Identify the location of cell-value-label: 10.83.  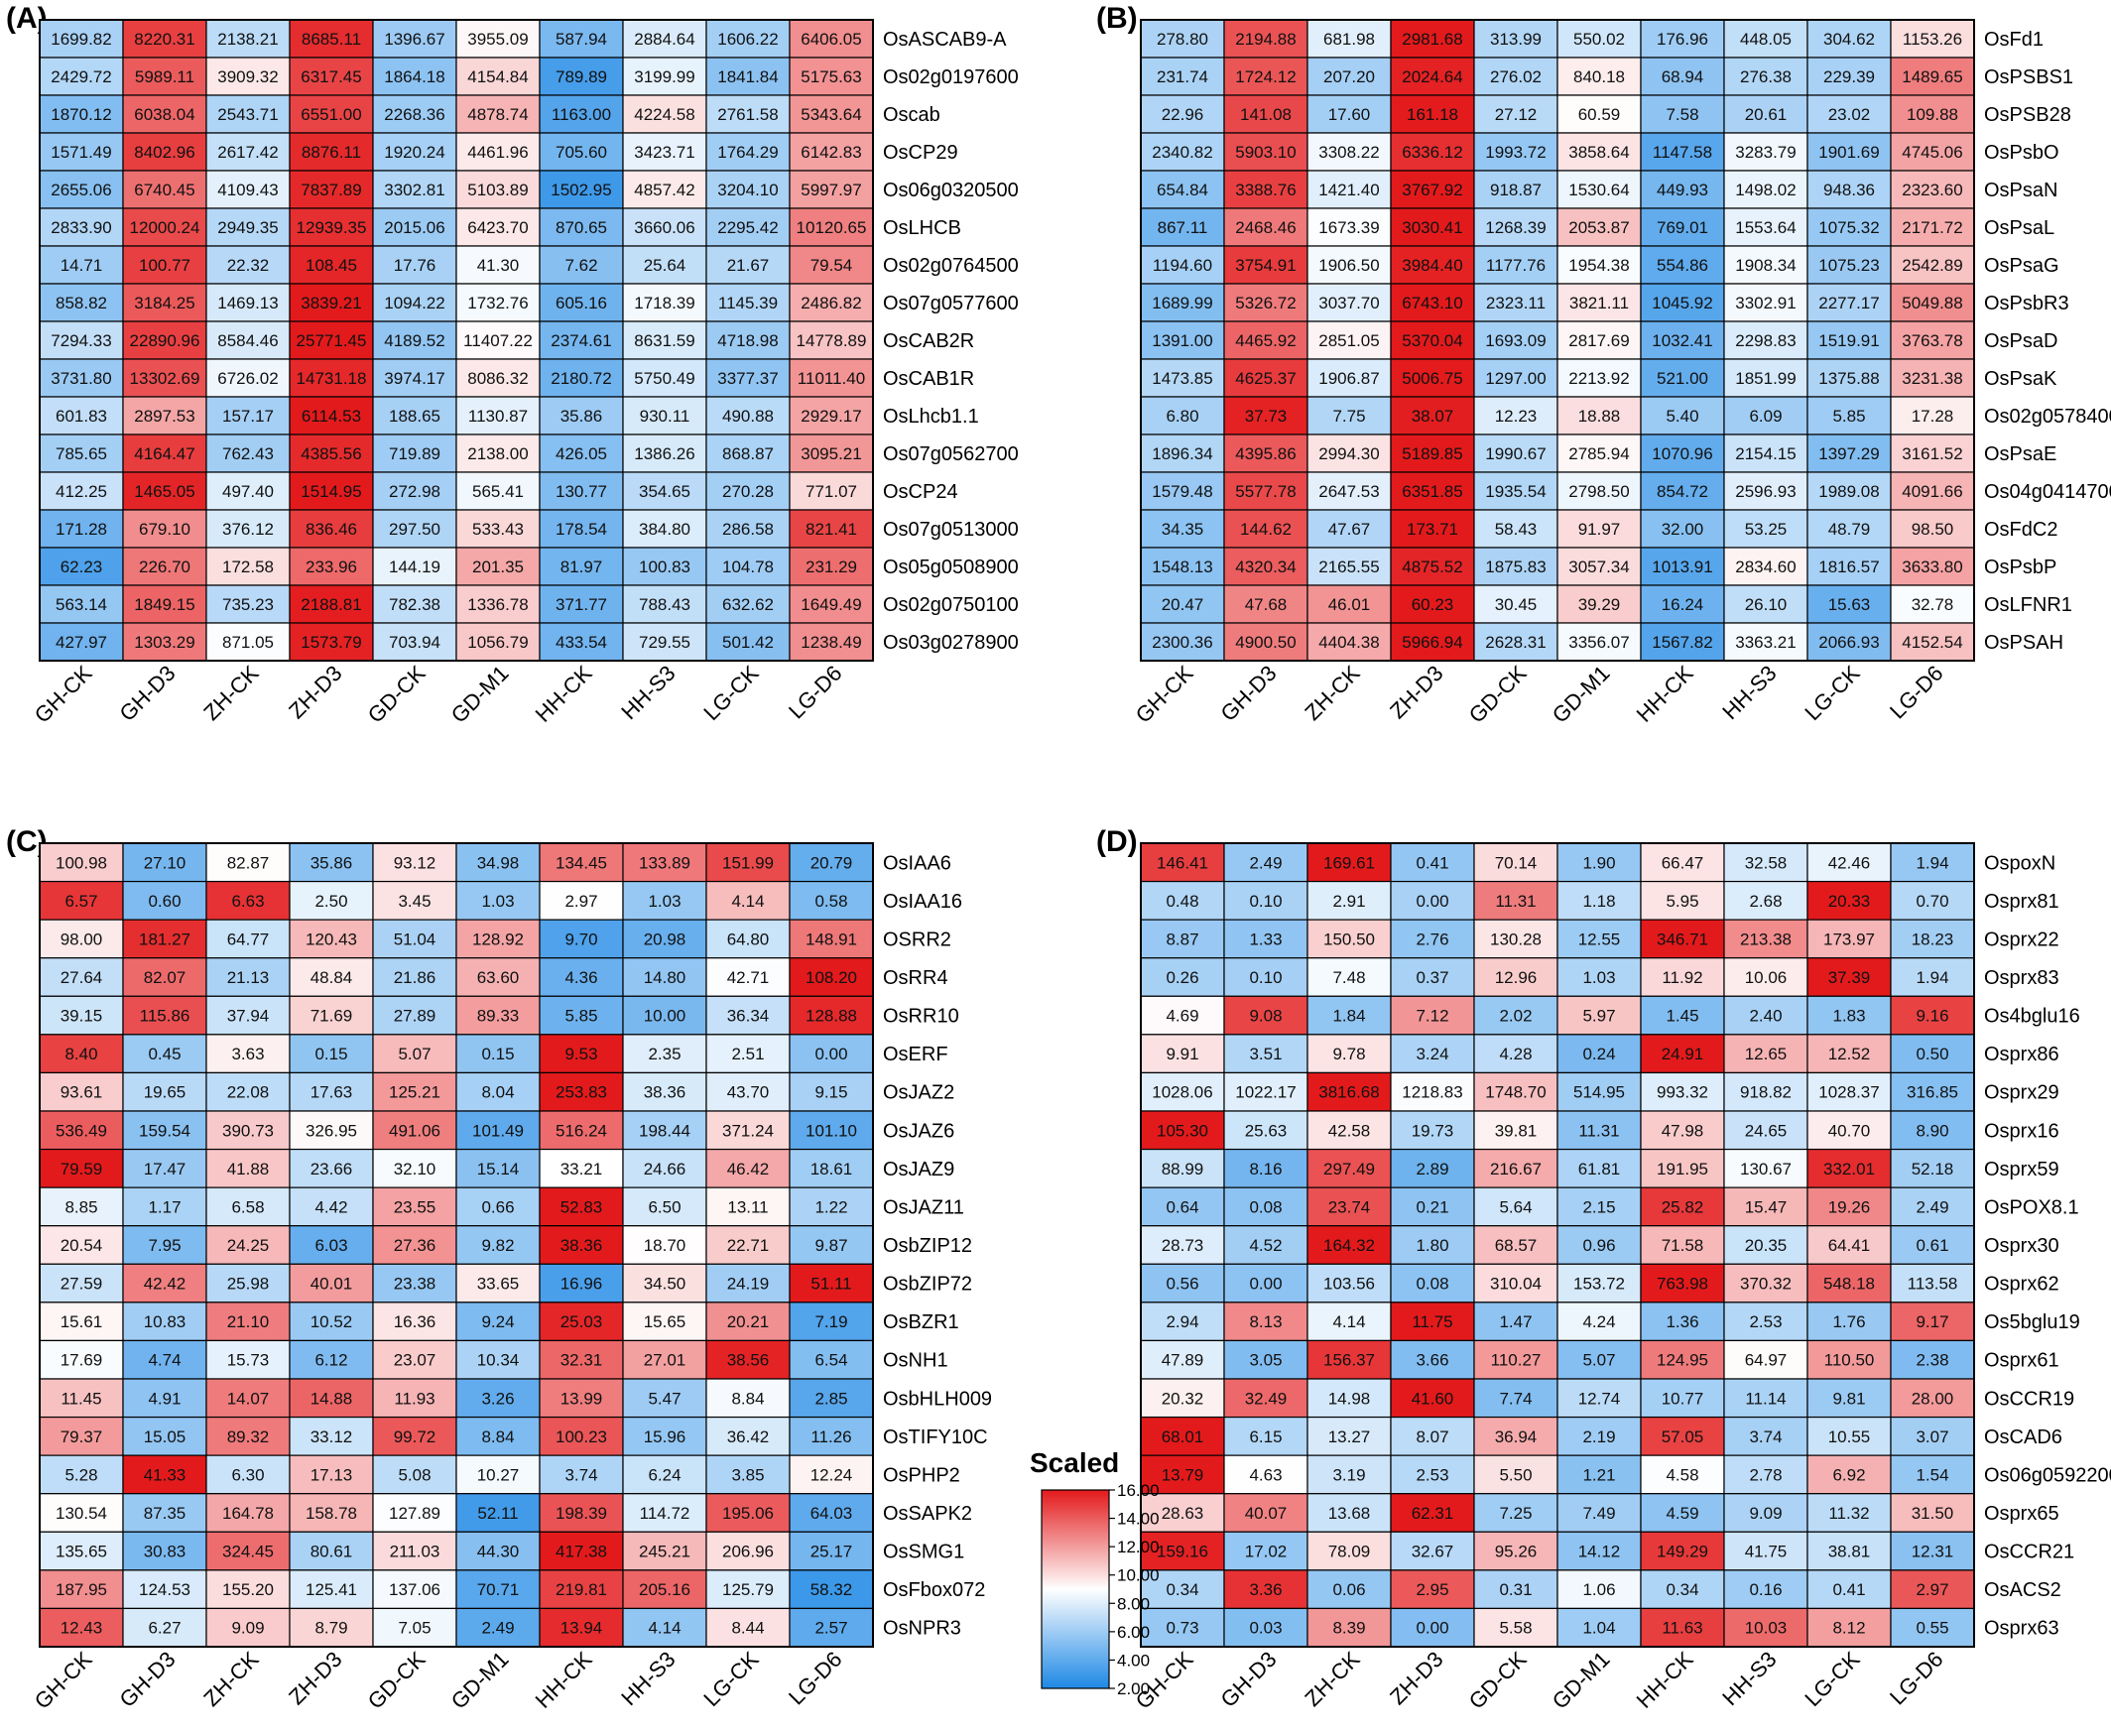
(165, 1321).